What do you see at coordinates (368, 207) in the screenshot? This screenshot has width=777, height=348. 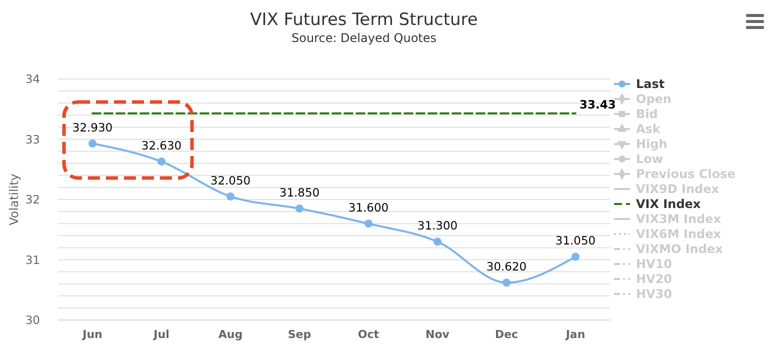 I see `data-label: 31.600` at bounding box center [368, 207].